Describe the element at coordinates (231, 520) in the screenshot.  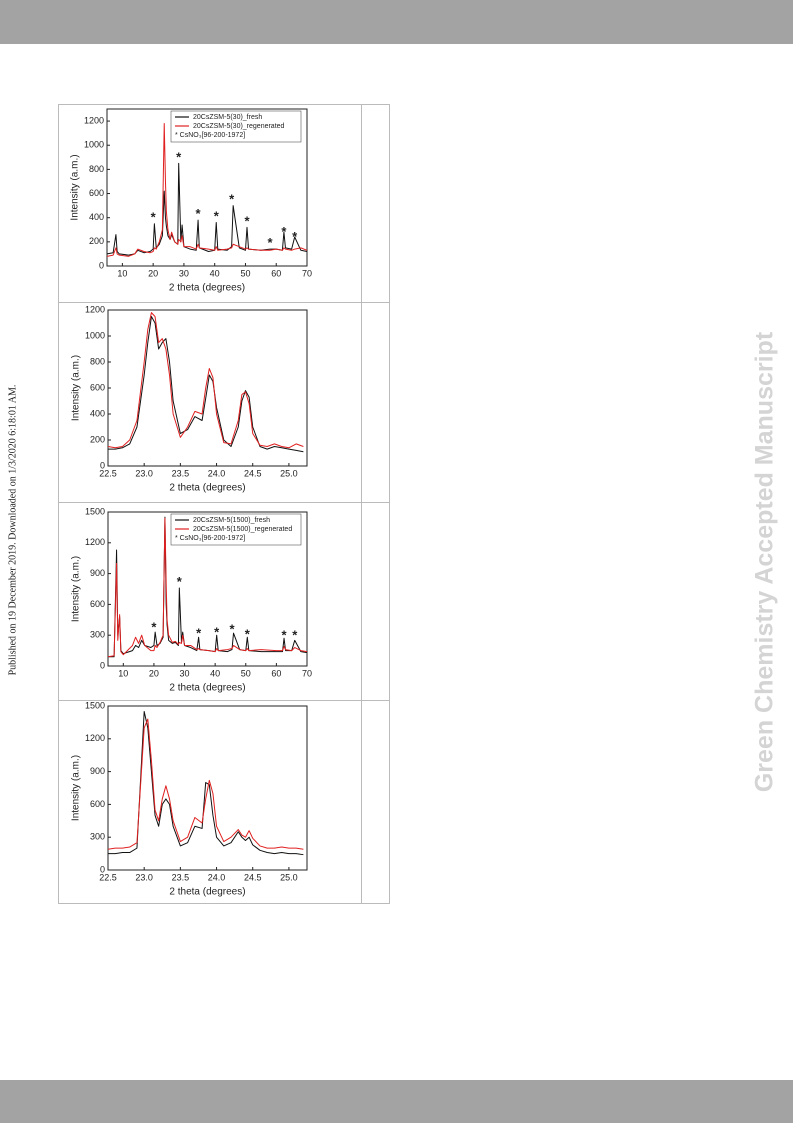
I see `legend-label: 20CsZSM-5(1500)_fresh` at that location.